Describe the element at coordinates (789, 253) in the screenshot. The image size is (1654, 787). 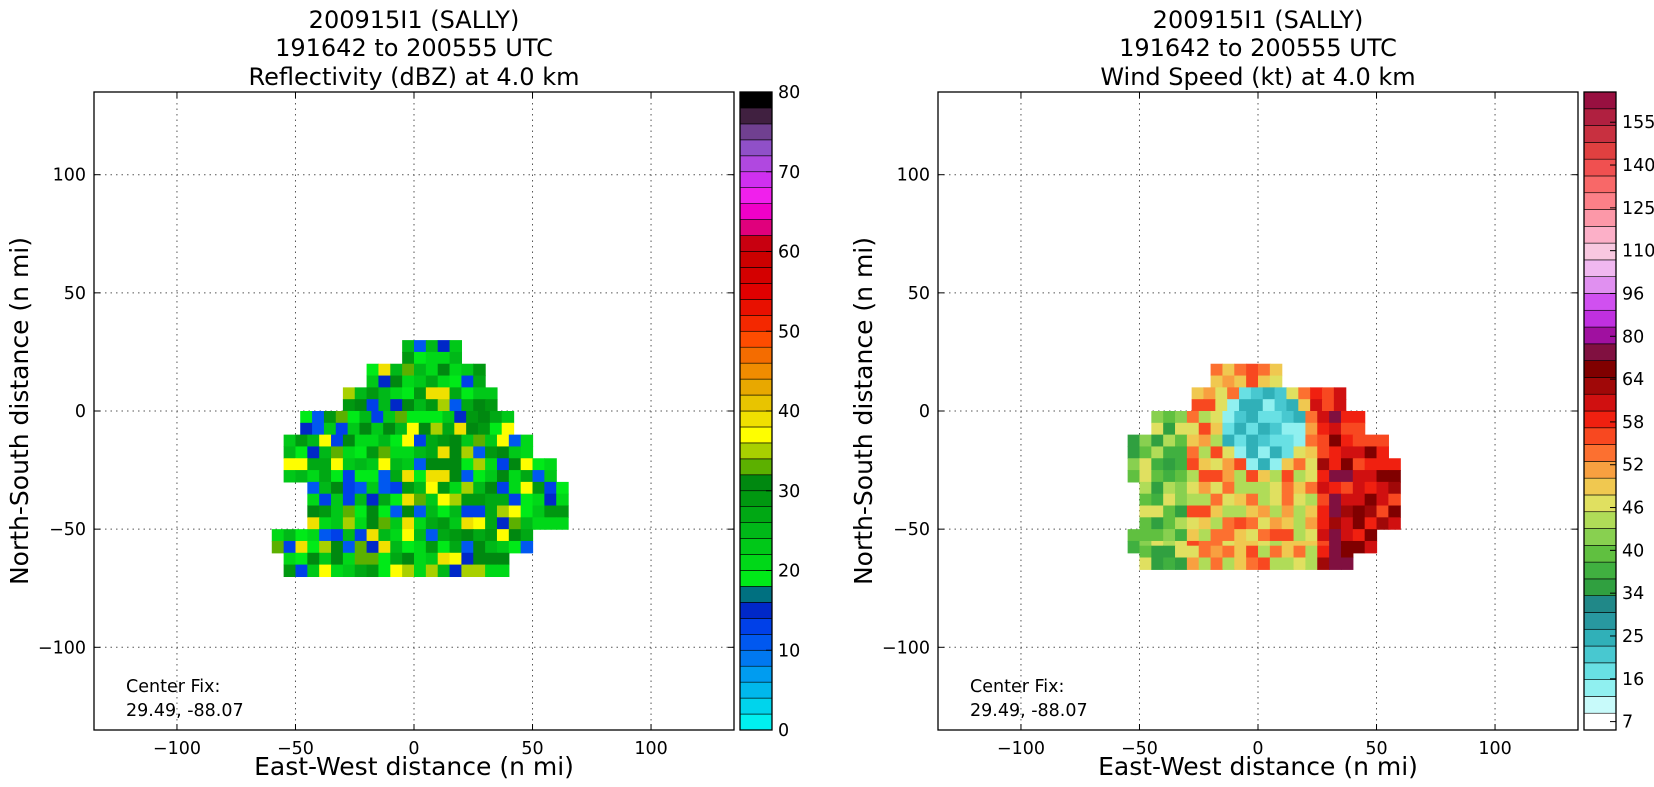
I see `colorbar-tick-label: 60` at that location.